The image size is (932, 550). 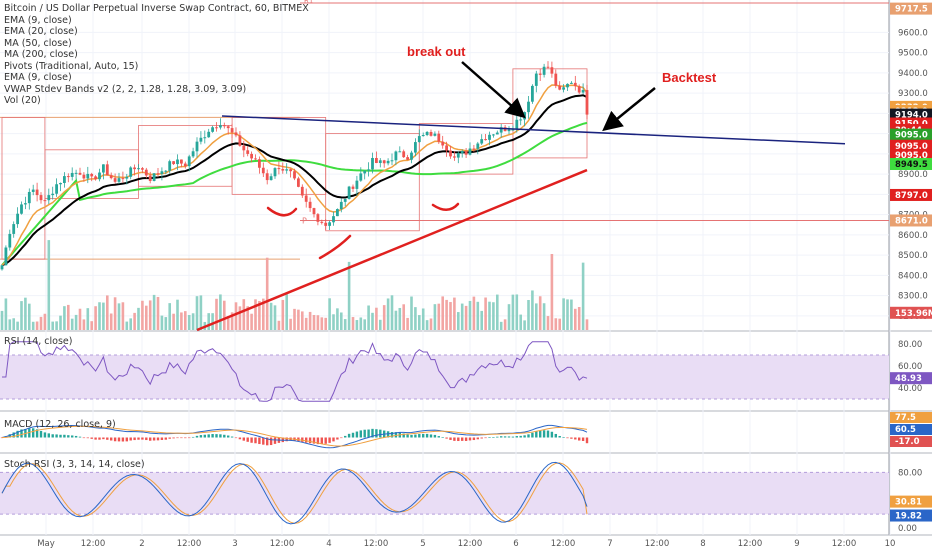 What do you see at coordinates (38, 77) in the screenshot?
I see `legend-ema9-2: EMA (9, close)` at bounding box center [38, 77].